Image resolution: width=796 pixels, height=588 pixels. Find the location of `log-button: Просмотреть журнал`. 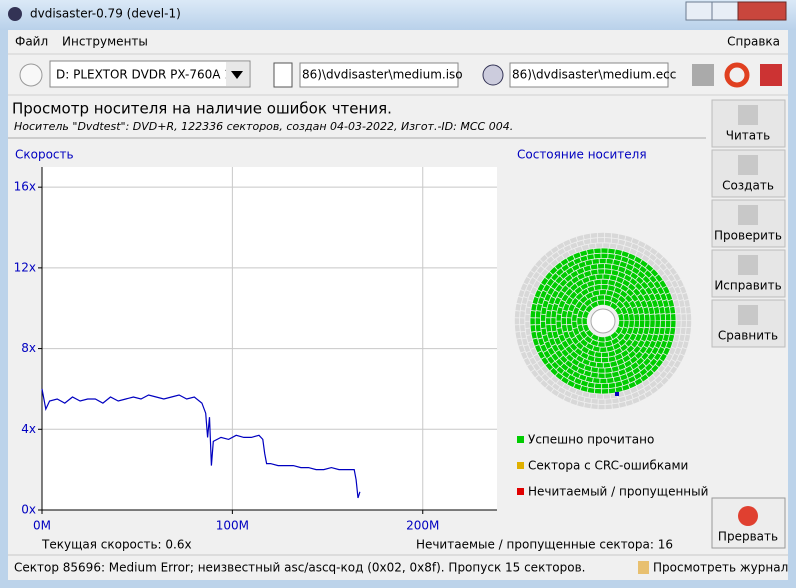

log-button: Просмотреть журнал is located at coordinates (720, 568).